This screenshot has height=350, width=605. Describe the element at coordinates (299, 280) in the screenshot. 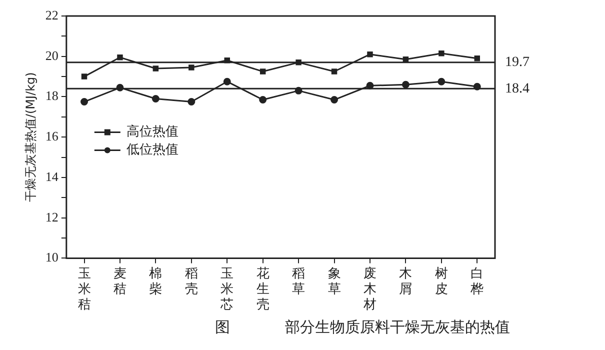

I see `x-tick-label: 稻草` at that location.